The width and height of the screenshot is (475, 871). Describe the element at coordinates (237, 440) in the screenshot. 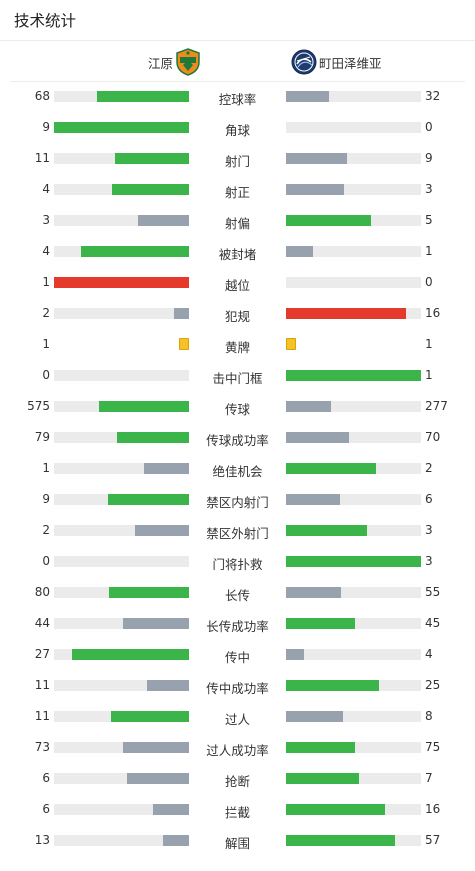

I see `stat-label: 传球成功率` at that location.